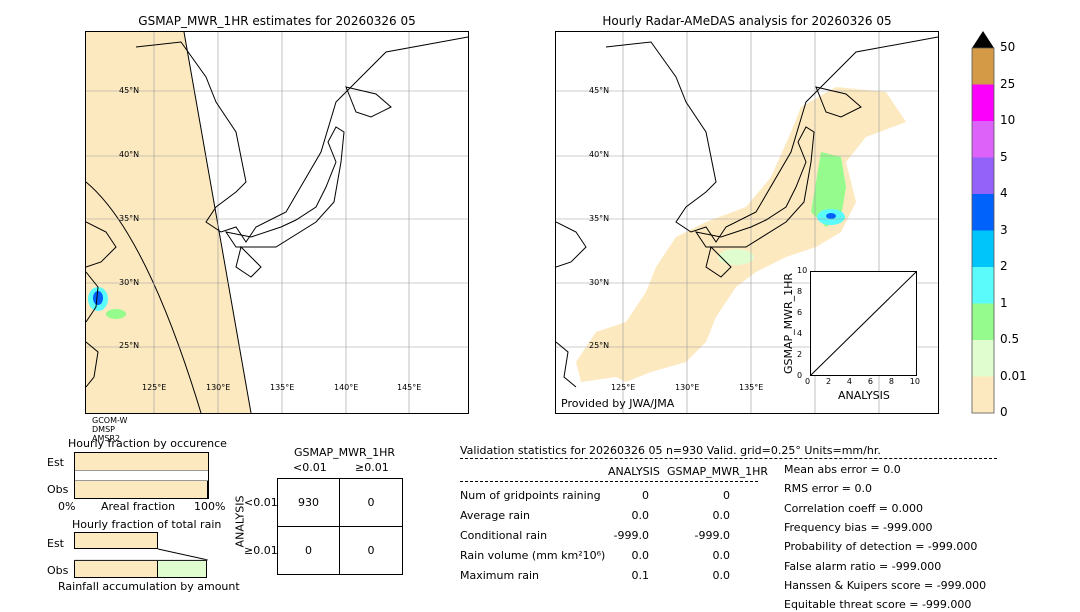  Describe the element at coordinates (789, 323) in the screenshot. I see `inset-ylabel: GSMAP_MWR_1HR` at that location.